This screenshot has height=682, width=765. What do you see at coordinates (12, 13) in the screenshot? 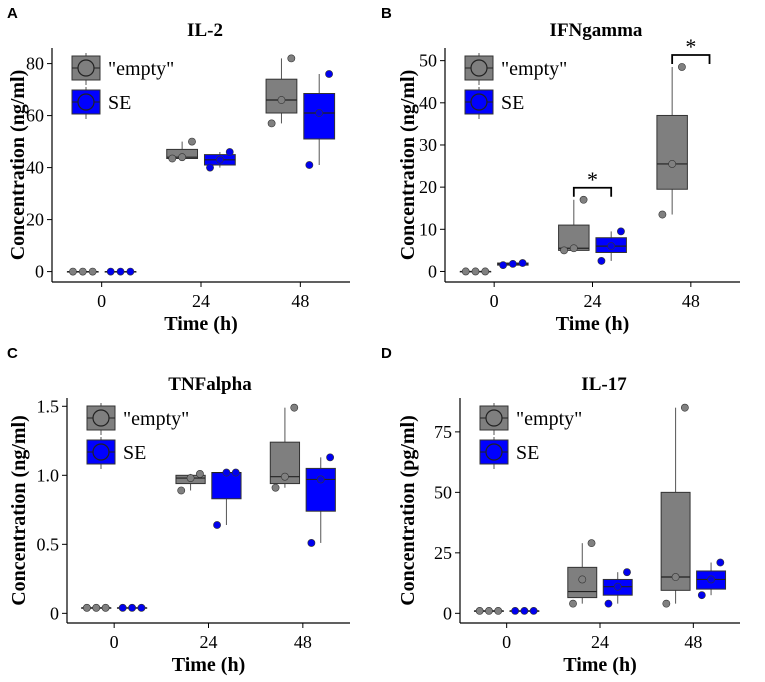
I see `panel-letter: A` at bounding box center [12, 13].